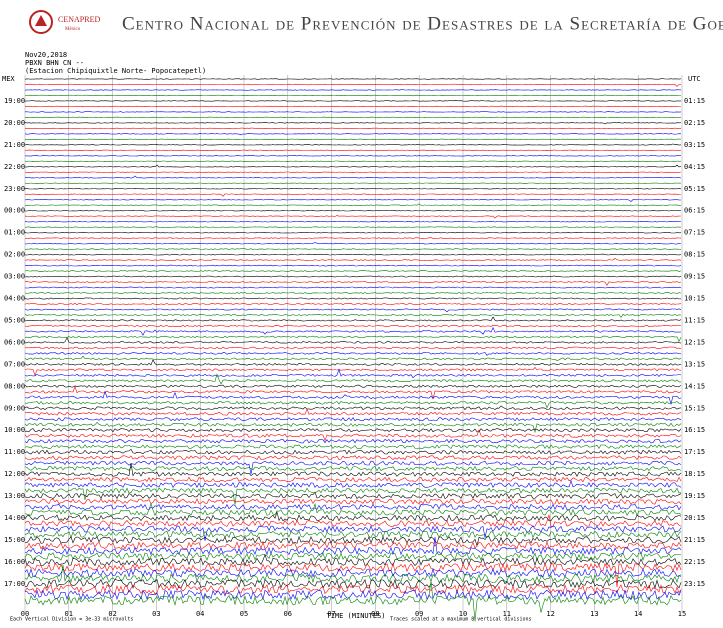 This screenshot has width=723, height=628. I want to click on time-label: 13:15, so click(694, 364).